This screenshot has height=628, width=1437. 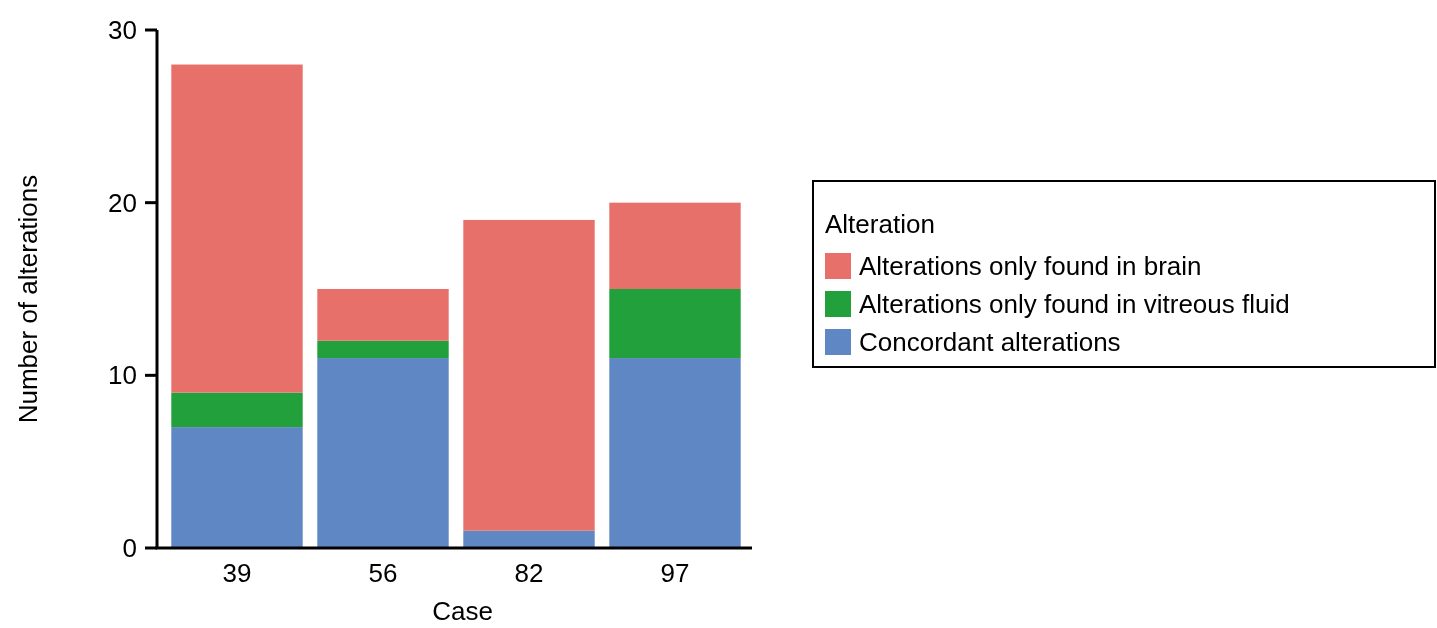 I want to click on legend-label: Alterations only found in vitreous fluid, so click(x=1074, y=304).